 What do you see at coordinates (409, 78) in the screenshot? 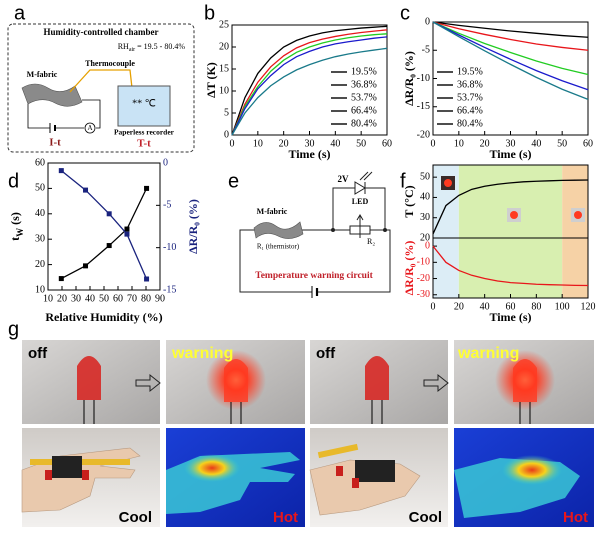
I see `y-axis-label: ΔR/R₀ (%)` at bounding box center [409, 78].